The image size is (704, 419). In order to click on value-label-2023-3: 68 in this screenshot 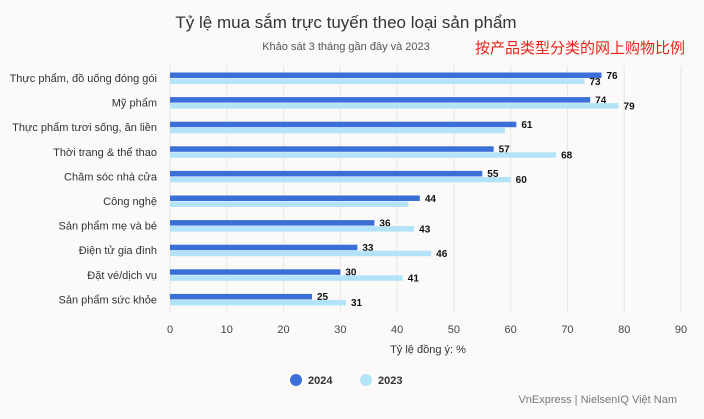, I will do `click(567, 156)`.